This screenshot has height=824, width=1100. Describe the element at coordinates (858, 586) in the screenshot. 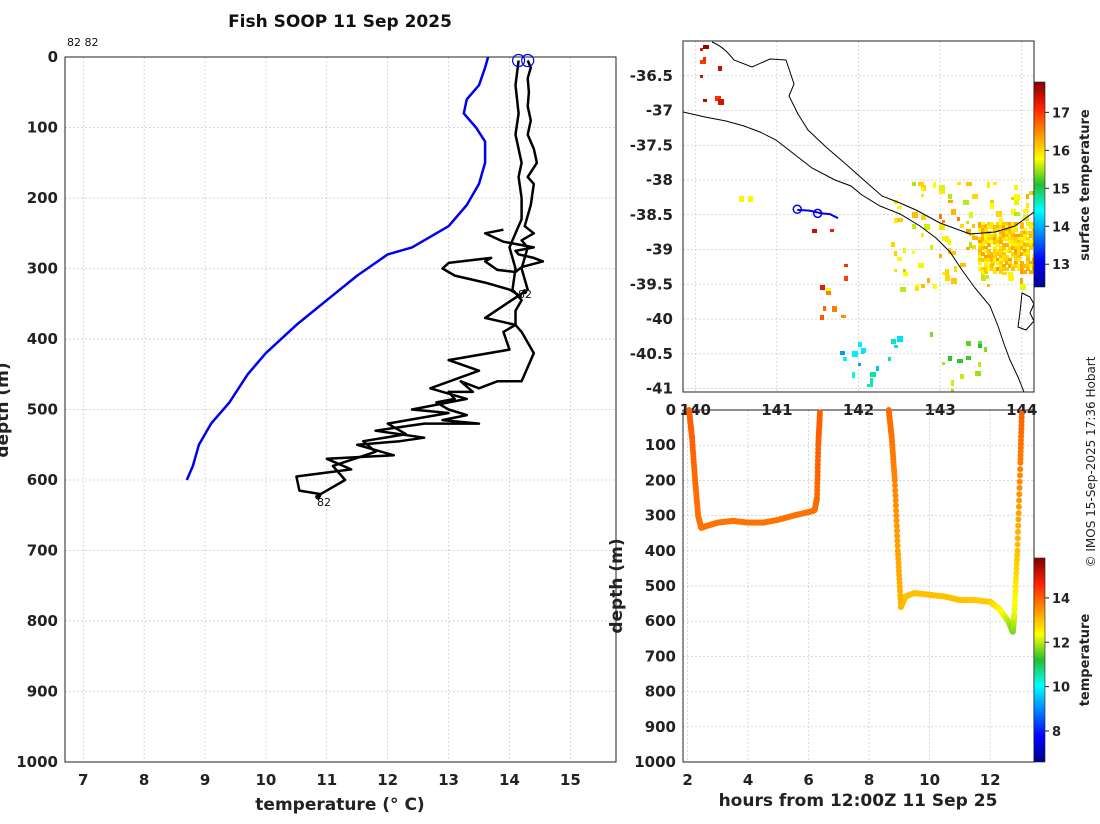

I see `glider-gridlines` at that location.